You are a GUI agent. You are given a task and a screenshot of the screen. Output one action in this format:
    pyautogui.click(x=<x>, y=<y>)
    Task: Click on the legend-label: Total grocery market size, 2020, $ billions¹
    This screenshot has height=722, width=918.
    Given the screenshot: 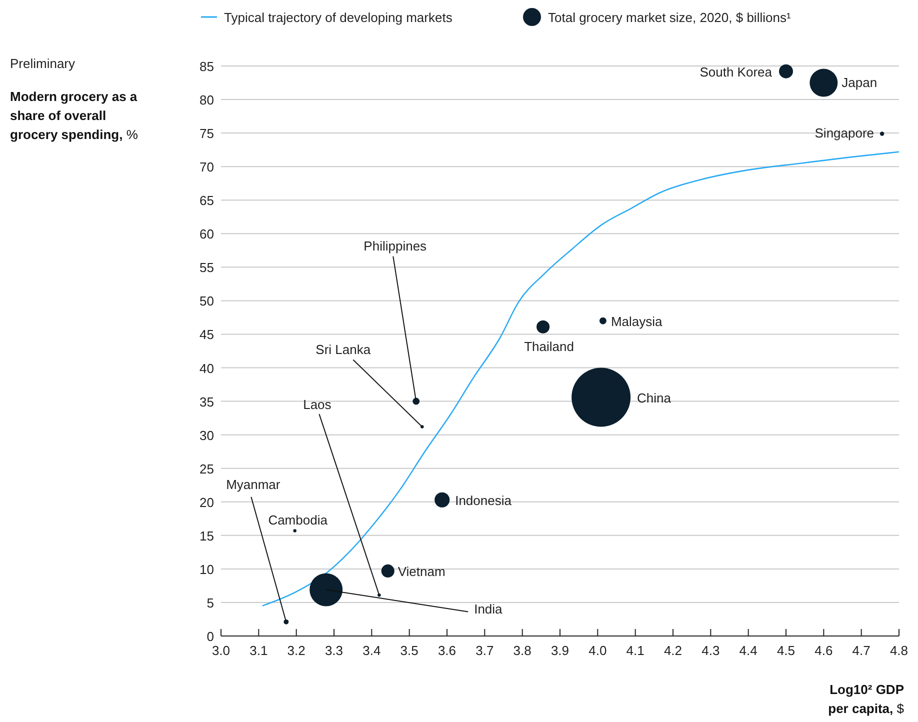 What is the action you would take?
    pyautogui.click(x=670, y=17)
    